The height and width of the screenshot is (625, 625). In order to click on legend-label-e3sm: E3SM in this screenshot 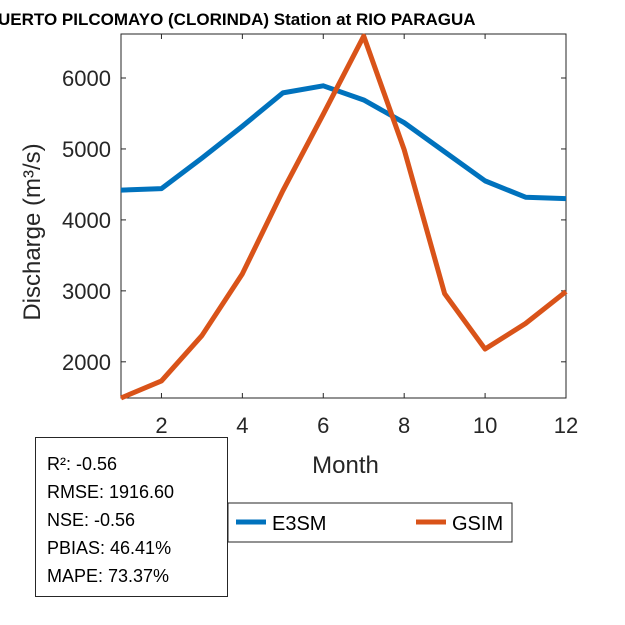, I will do `click(299, 524)`.